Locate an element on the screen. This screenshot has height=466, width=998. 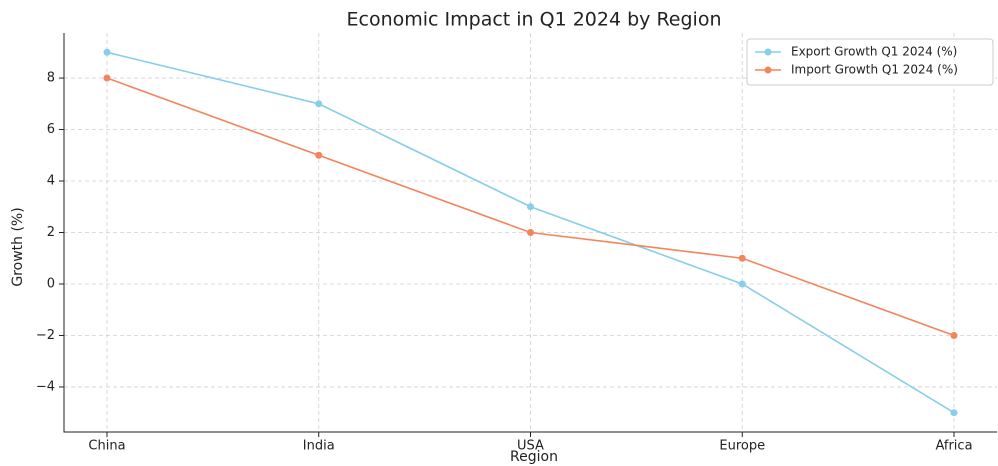
y-tick-label: 0 is located at coordinates (51, 283).